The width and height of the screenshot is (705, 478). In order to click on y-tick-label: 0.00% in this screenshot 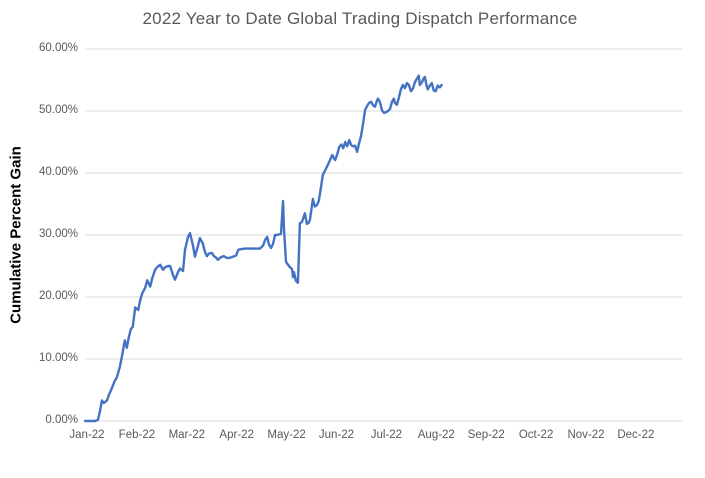, I will do `click(61, 420)`.